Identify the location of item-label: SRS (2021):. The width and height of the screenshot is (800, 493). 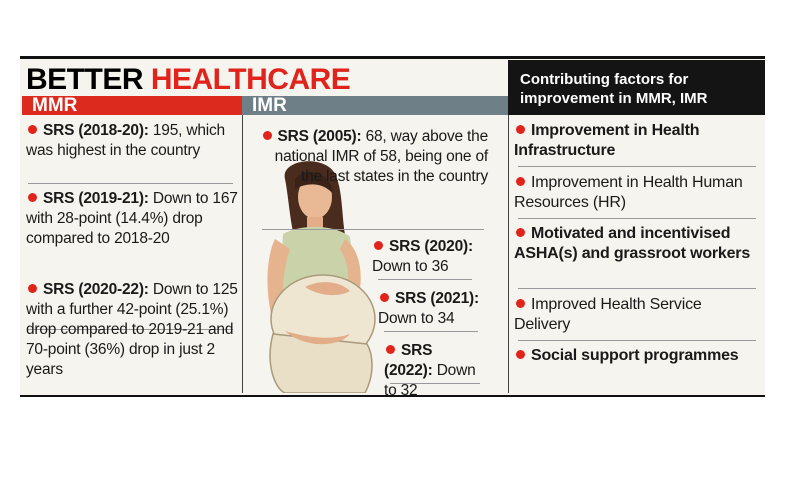
(437, 298).